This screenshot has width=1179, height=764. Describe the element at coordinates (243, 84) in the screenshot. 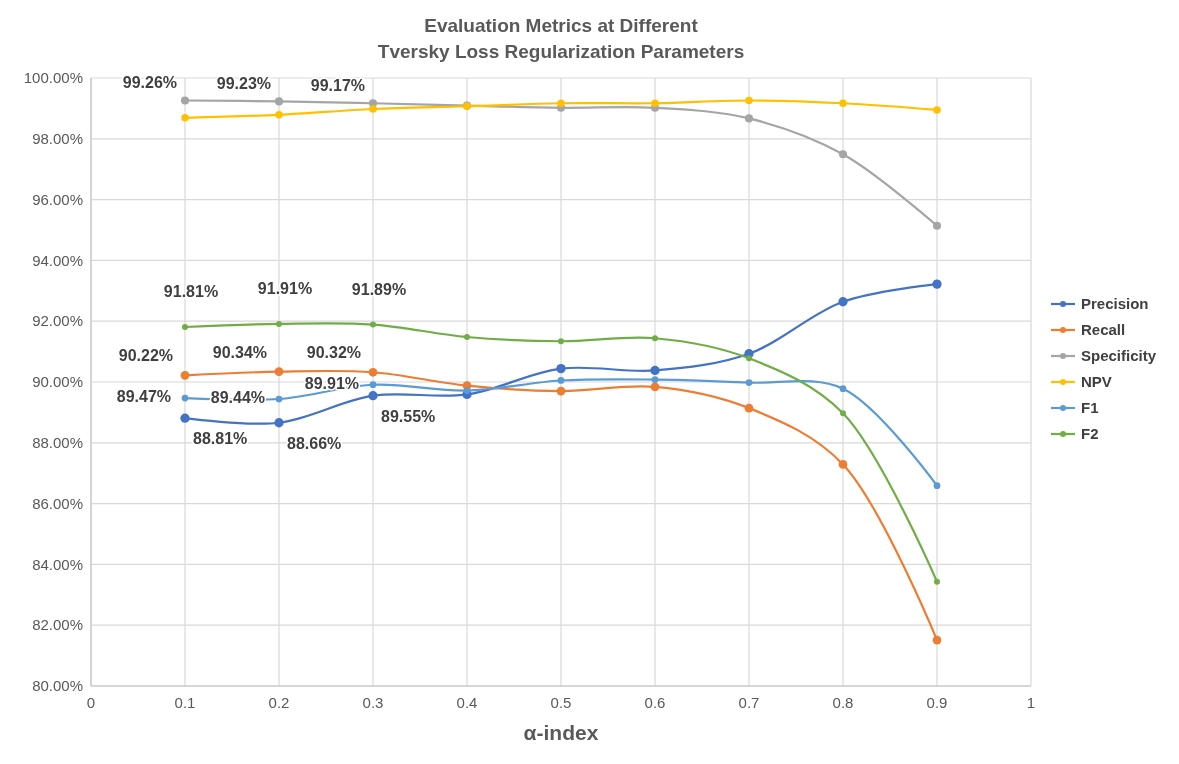

I see `data-label: 99.23%` at that location.